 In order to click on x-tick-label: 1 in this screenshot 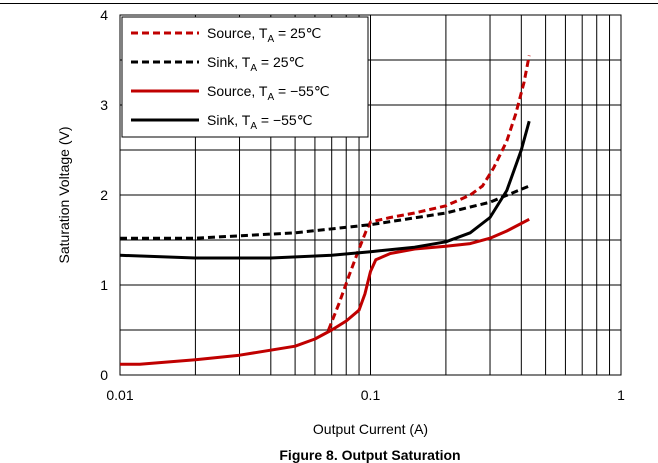, I will do `click(621, 395)`.